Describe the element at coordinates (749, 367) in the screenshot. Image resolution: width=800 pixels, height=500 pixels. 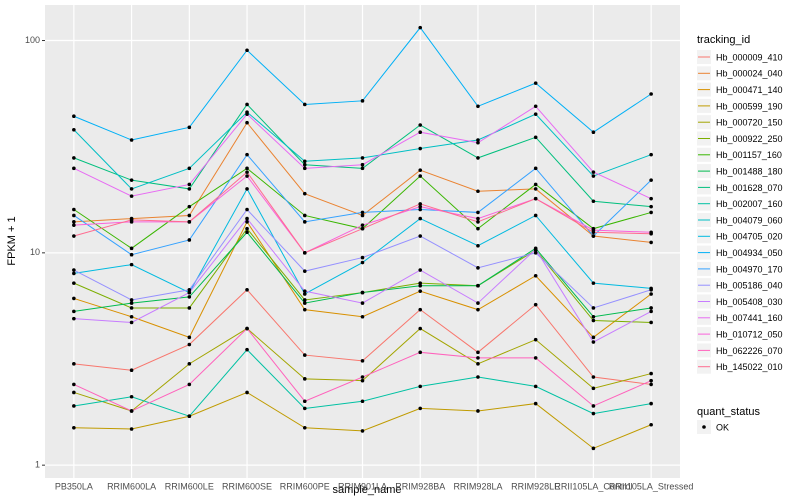
I see `legend-label: Hb_145022_010` at that location.